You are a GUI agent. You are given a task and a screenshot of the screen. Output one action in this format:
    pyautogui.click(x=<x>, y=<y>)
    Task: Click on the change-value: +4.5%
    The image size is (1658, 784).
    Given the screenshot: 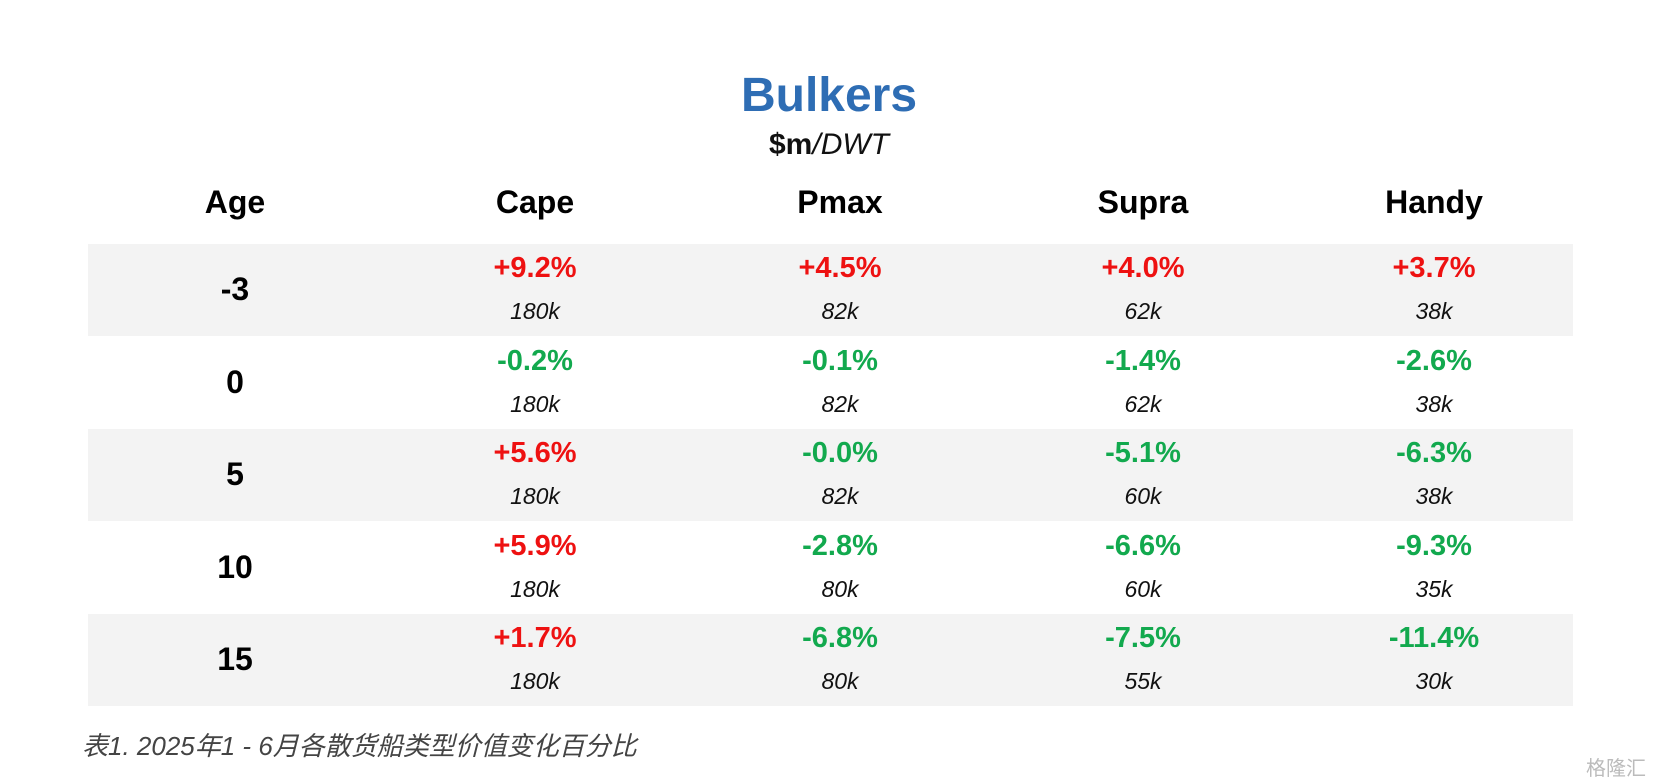 What is the action you would take?
    pyautogui.click(x=840, y=268)
    